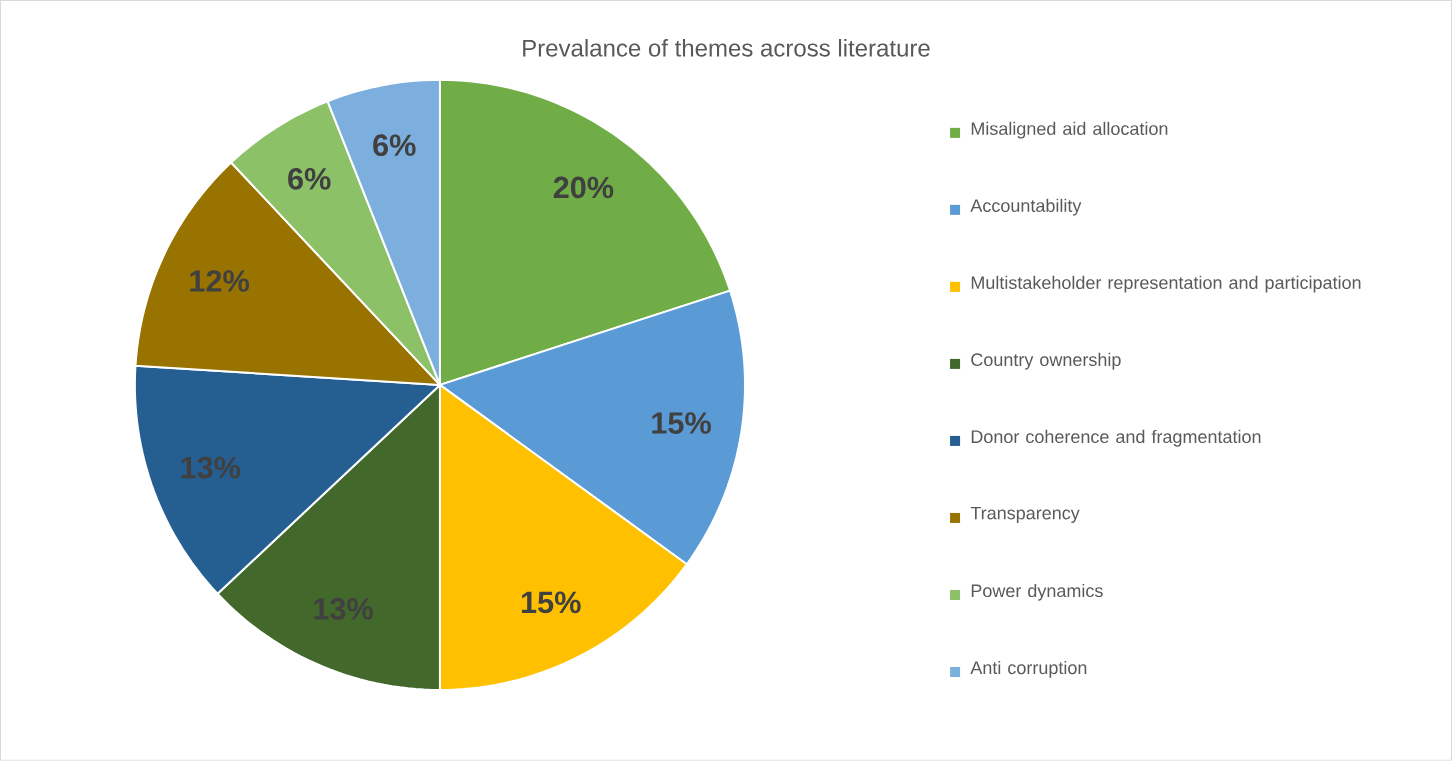  I want to click on data-label: 12%, so click(219, 281).